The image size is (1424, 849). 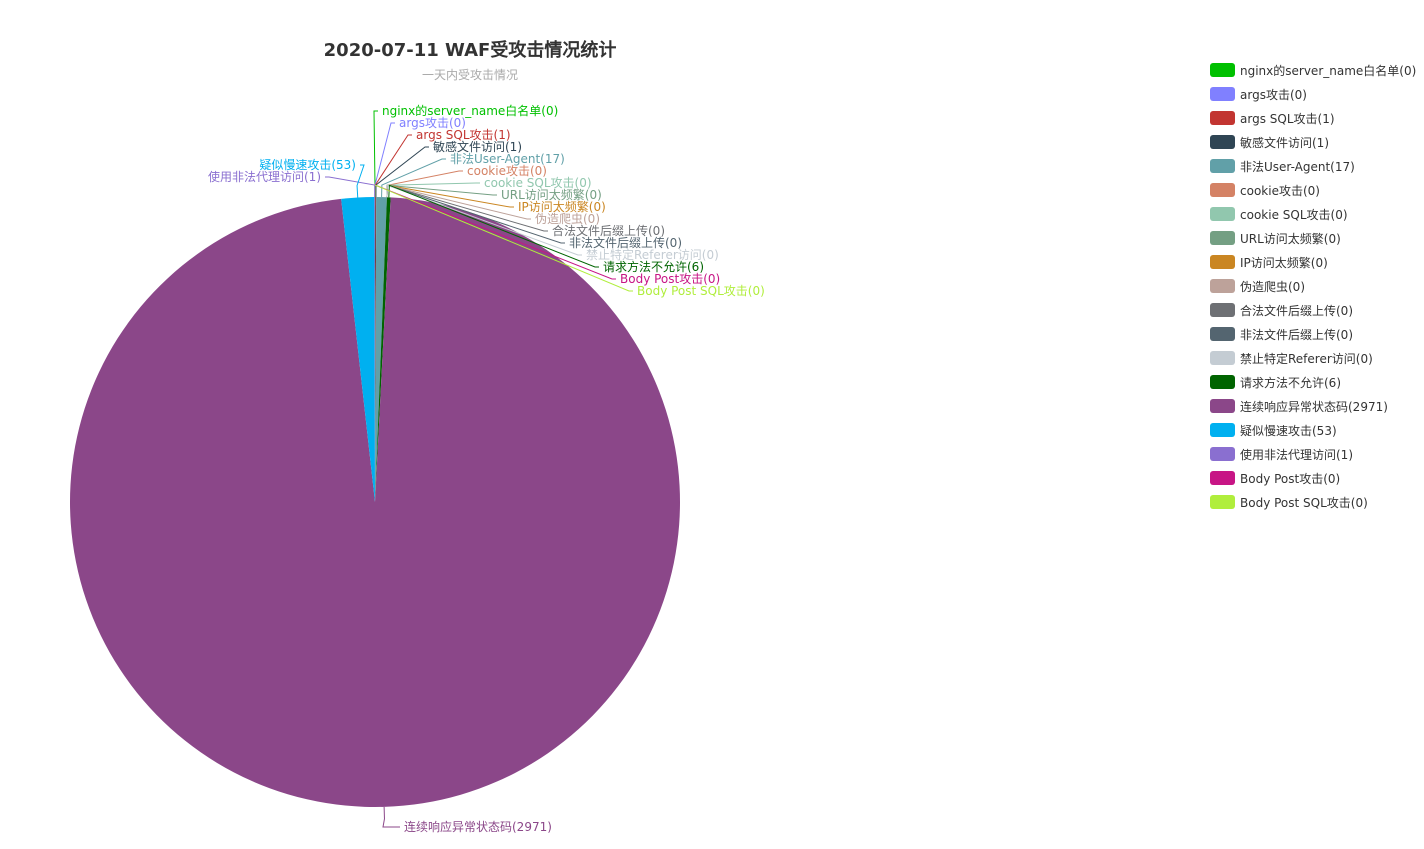 I want to click on chart-title: 2020-07-11 WAF受攻击情况统计, so click(x=470, y=50).